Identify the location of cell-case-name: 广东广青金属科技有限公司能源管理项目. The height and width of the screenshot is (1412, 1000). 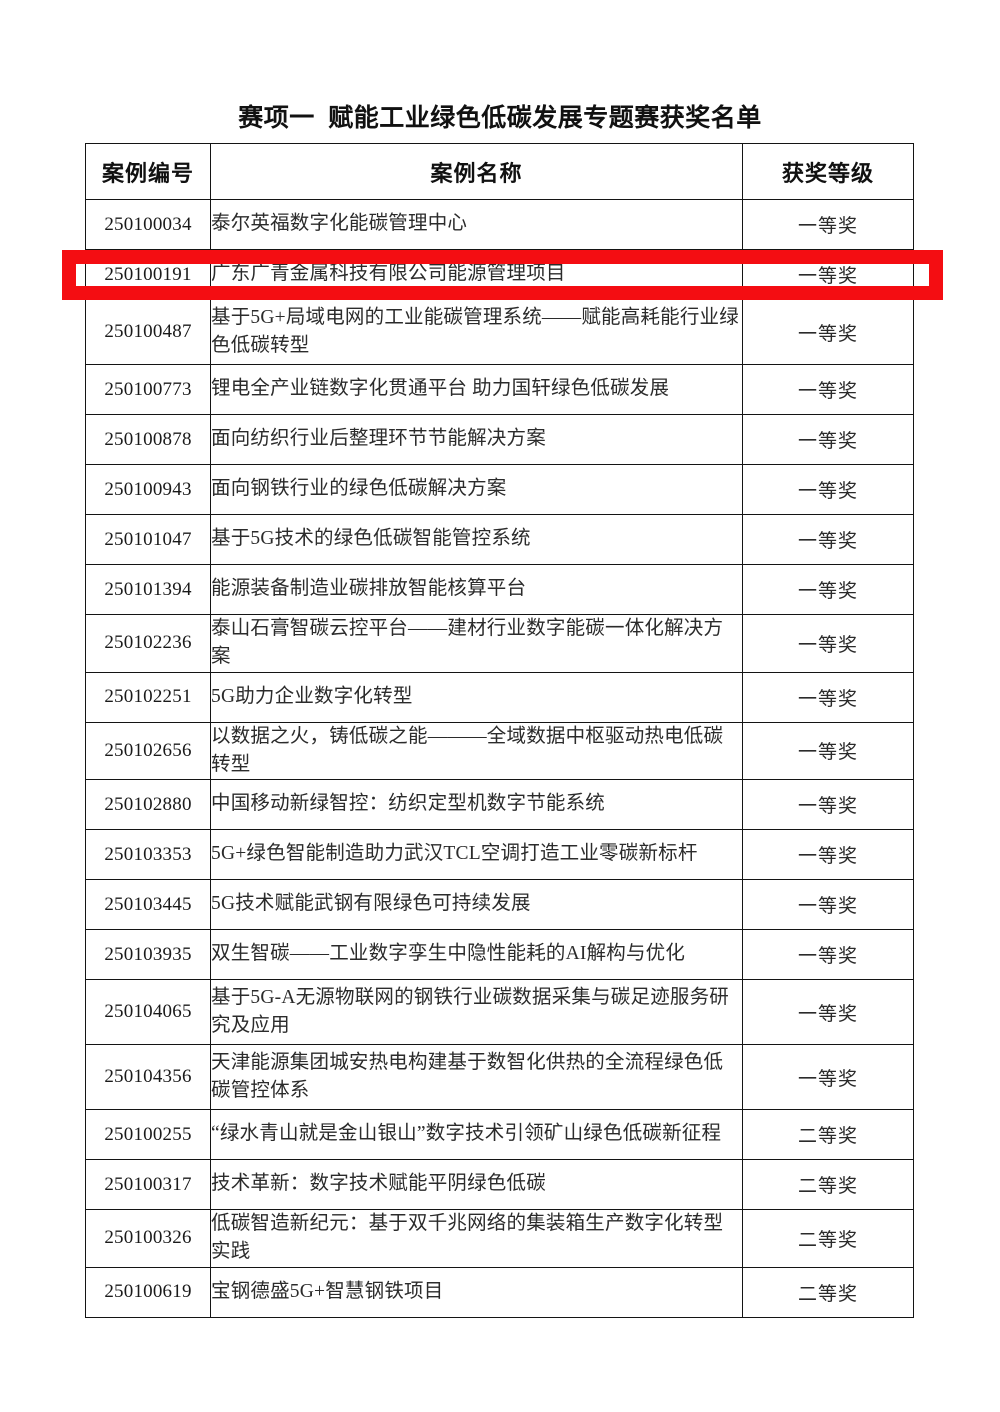
(476, 274).